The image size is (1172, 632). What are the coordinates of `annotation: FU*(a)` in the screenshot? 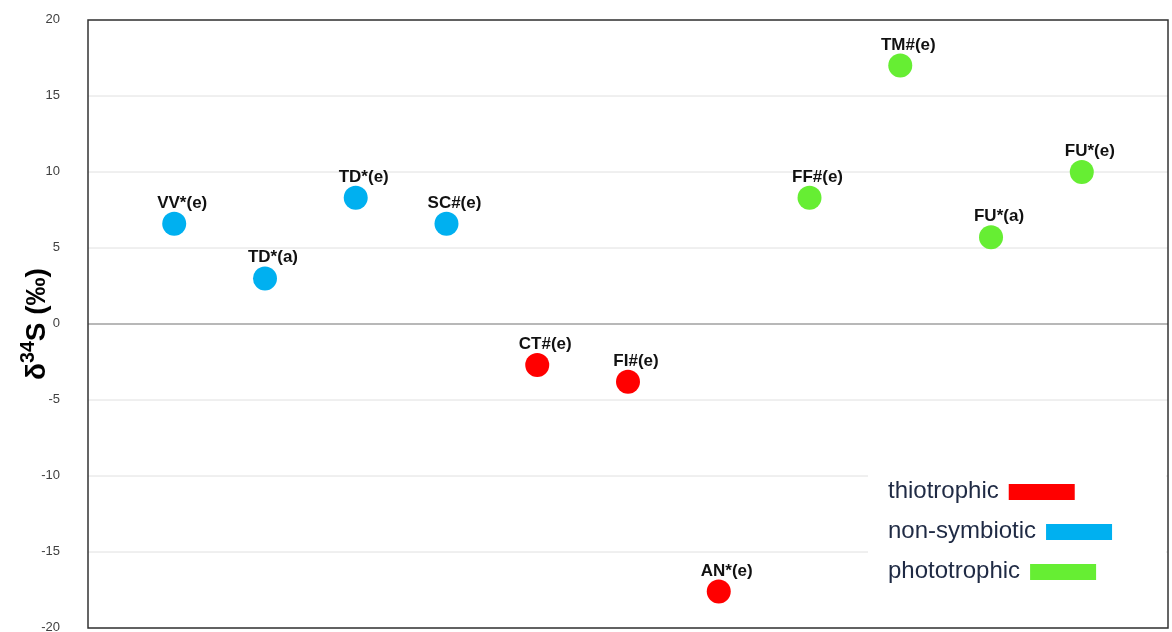 It's located at (999, 216).